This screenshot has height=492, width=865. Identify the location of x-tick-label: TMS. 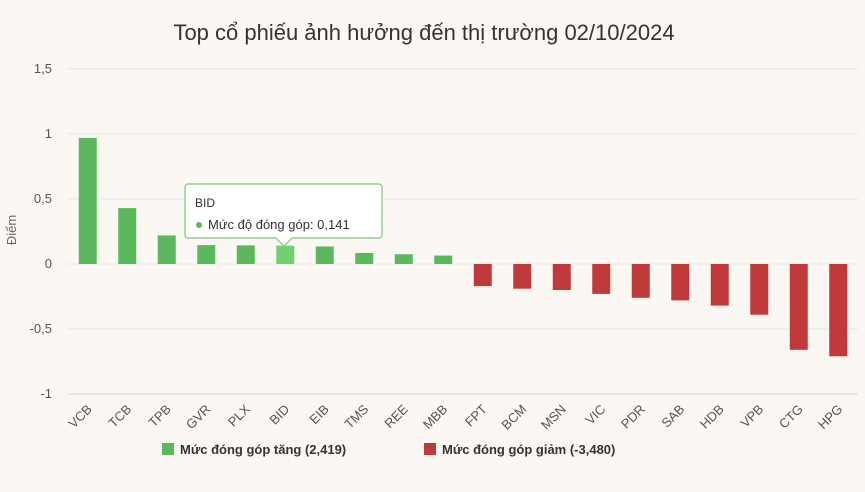
(356, 416).